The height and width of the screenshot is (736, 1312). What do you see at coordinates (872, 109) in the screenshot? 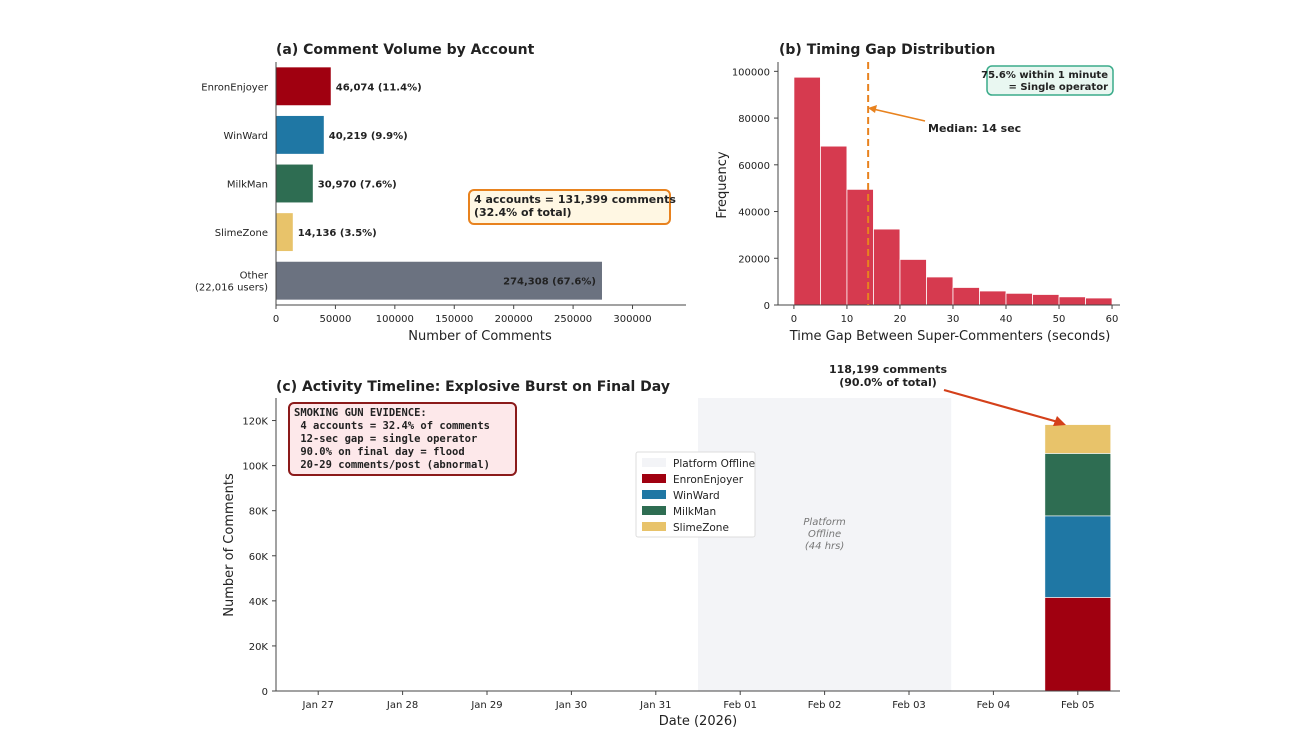
I see `median-arrow-head` at bounding box center [872, 109].